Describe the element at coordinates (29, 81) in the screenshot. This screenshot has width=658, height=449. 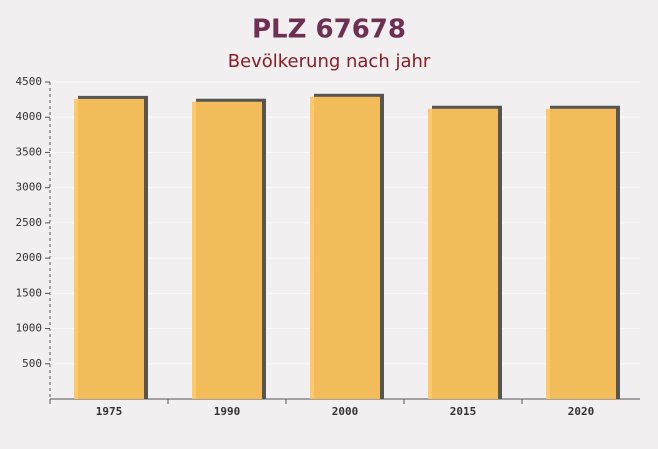
I see `y-tick-label: 4500` at that location.